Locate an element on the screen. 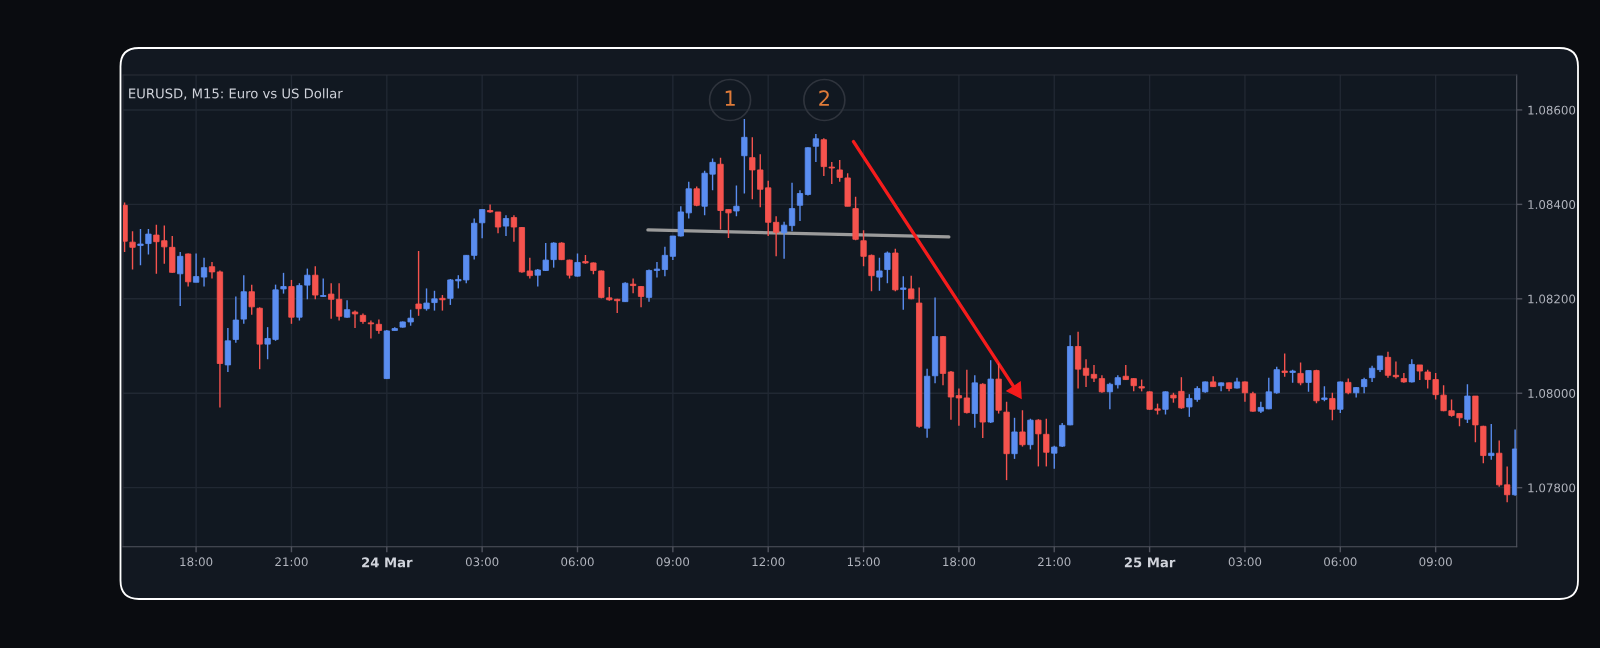 Image resolution: width=1600 pixels, height=648 pixels. text: EURUSD, M15: Euro vs US Dollar is located at coordinates (236, 94).